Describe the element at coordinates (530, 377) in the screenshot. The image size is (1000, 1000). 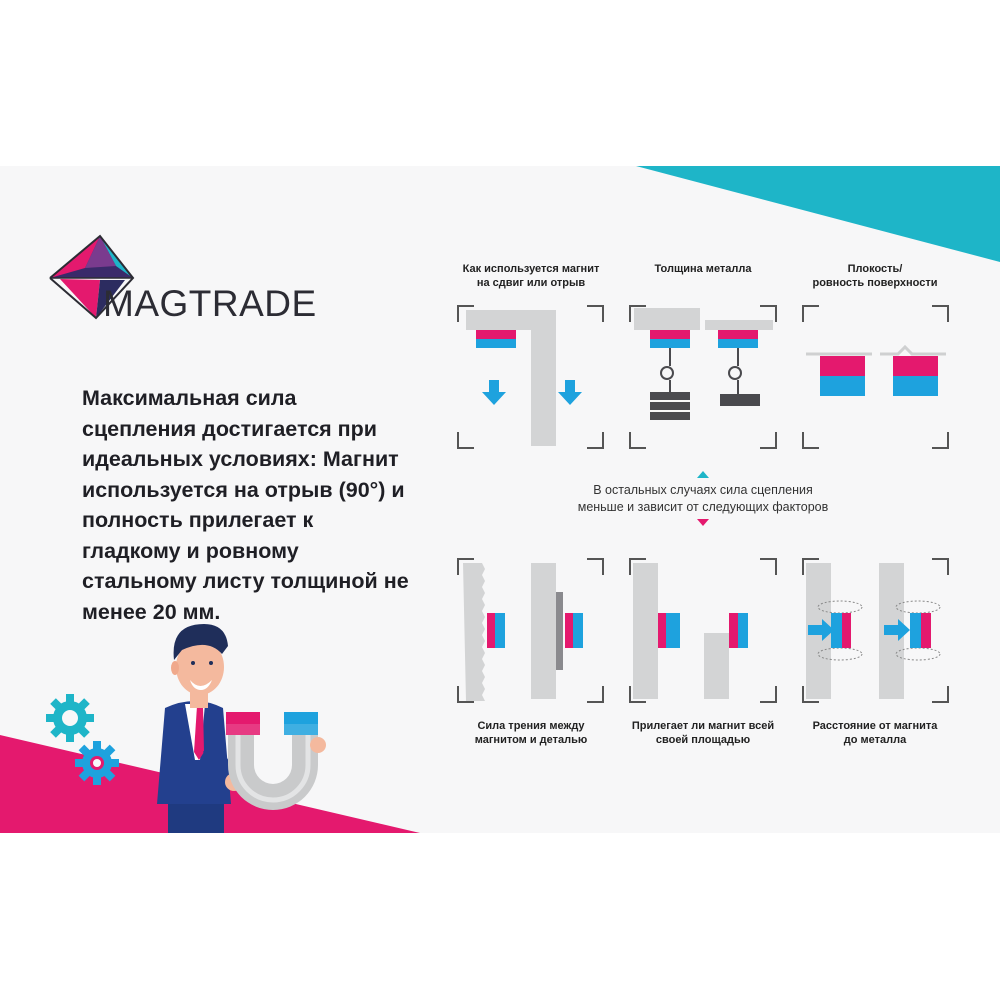
I see `panel-shear-or-pull` at that location.